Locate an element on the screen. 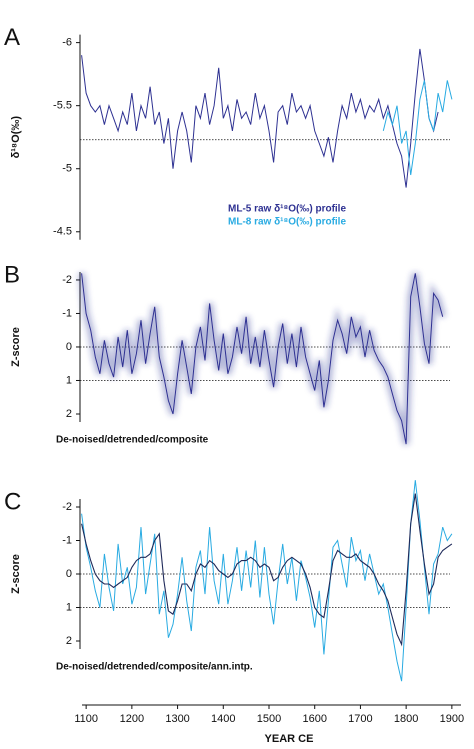  y-tick-label: -6 is located at coordinates (67, 43).